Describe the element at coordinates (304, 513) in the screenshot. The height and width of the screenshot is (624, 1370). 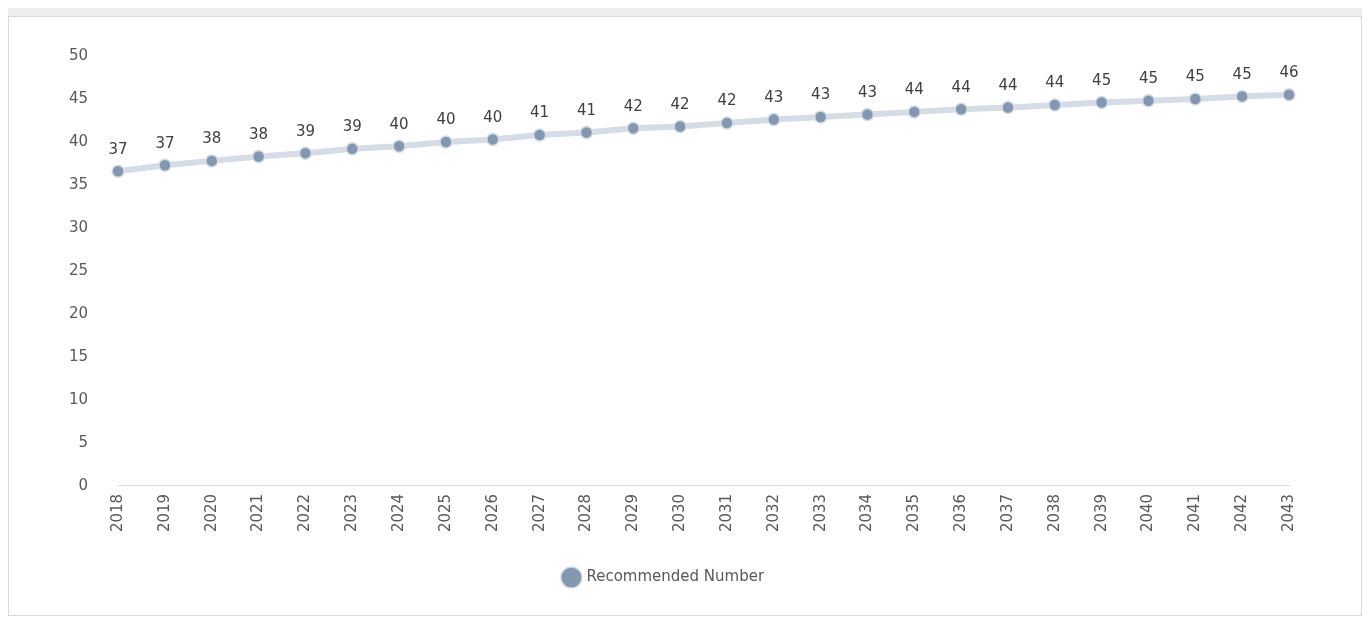
I see `x-tick-label: 2022` at that location.